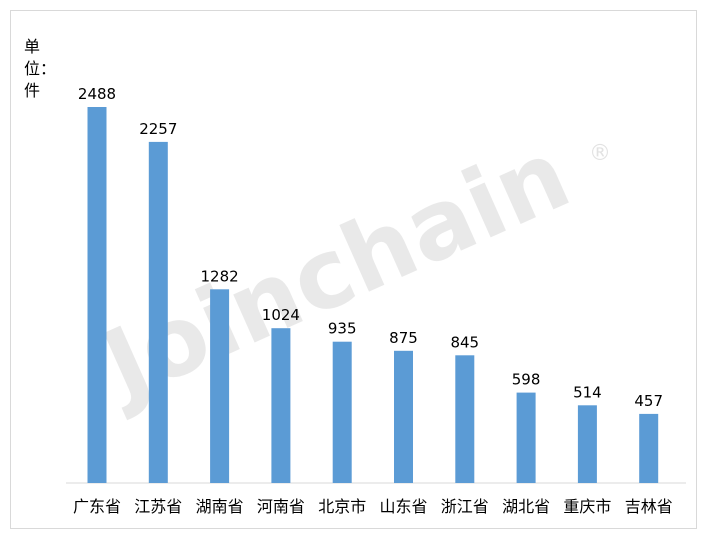 Image resolution: width=709 pixels, height=539 pixels. Describe the element at coordinates (373, 506) in the screenshot. I see `category-labels: 广东省 江苏省 湖南省 河南省 北京市 山东省 浙江省 湖北省 重庆市 吉林省` at that location.